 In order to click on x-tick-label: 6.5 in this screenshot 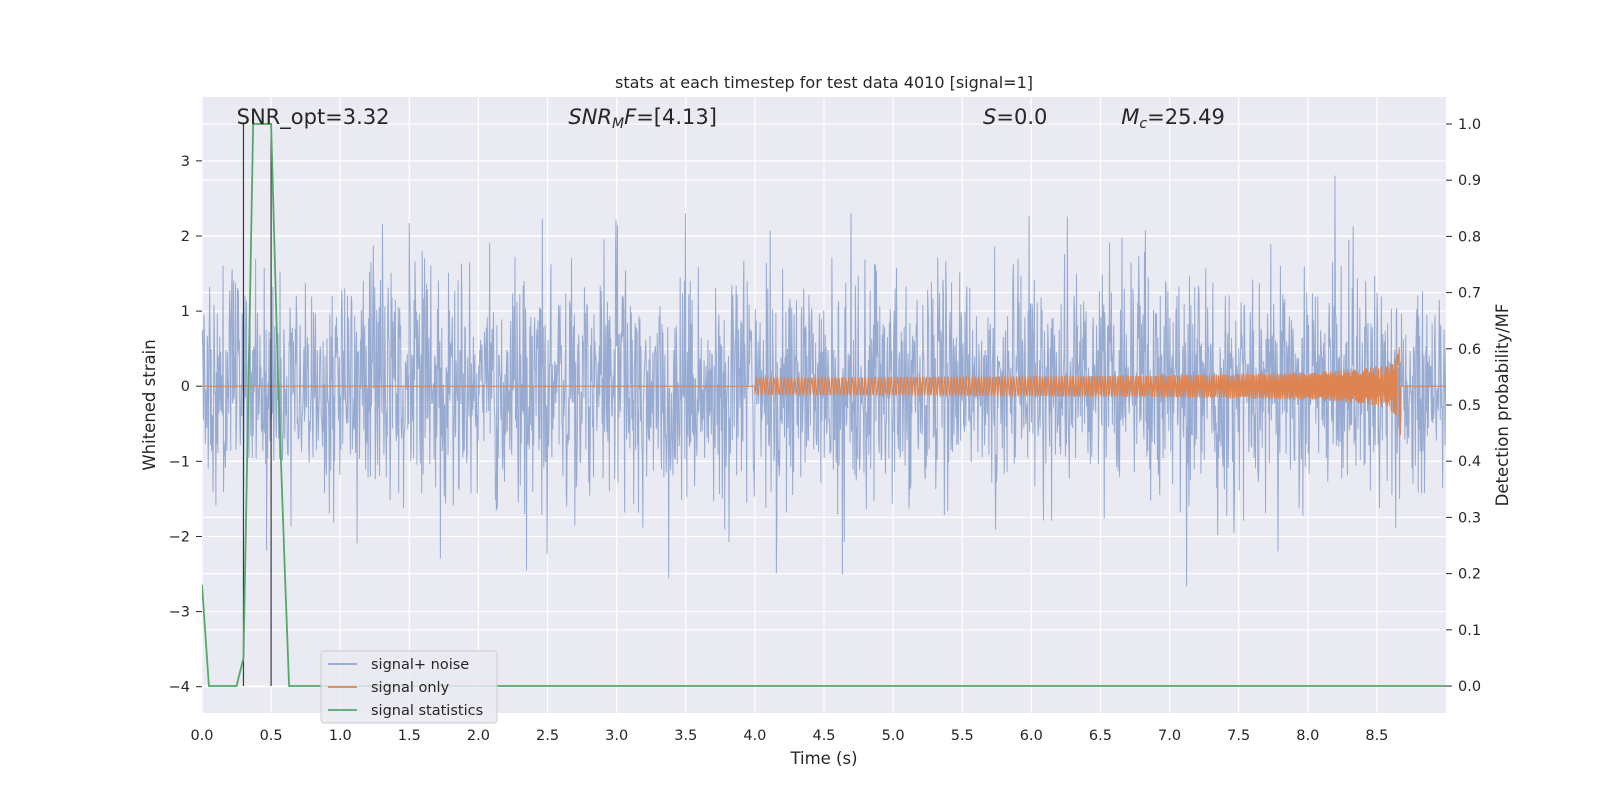, I will do `click(1100, 736)`.